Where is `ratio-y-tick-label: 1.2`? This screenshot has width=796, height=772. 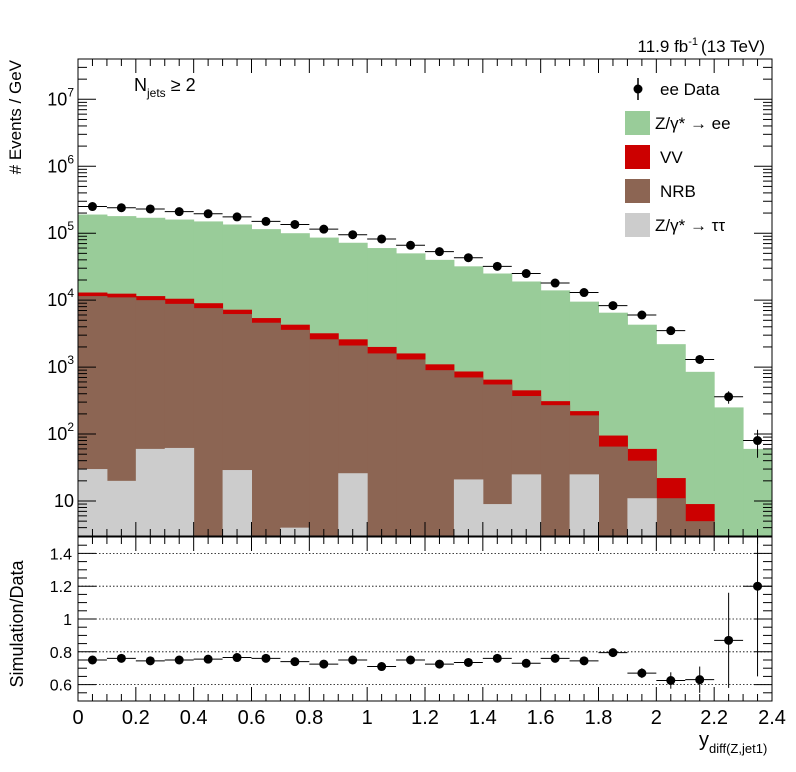 ratio-y-tick-label: 1.2 is located at coordinates (61, 587).